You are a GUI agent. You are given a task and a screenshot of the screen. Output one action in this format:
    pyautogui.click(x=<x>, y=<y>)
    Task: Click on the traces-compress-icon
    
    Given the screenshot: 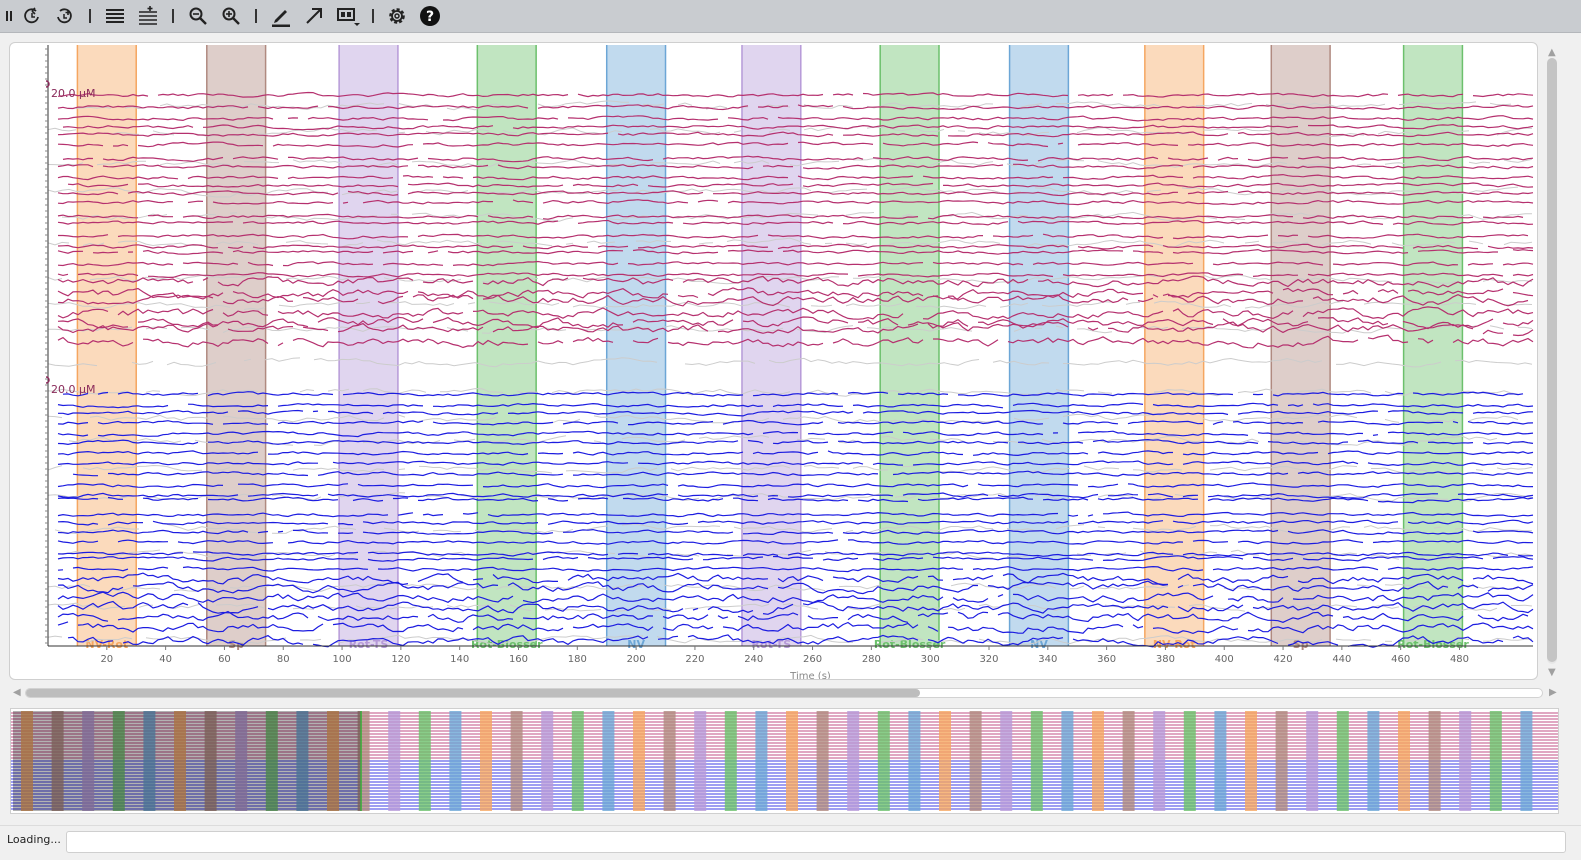 What is the action you would take?
    pyautogui.click(x=115, y=16)
    